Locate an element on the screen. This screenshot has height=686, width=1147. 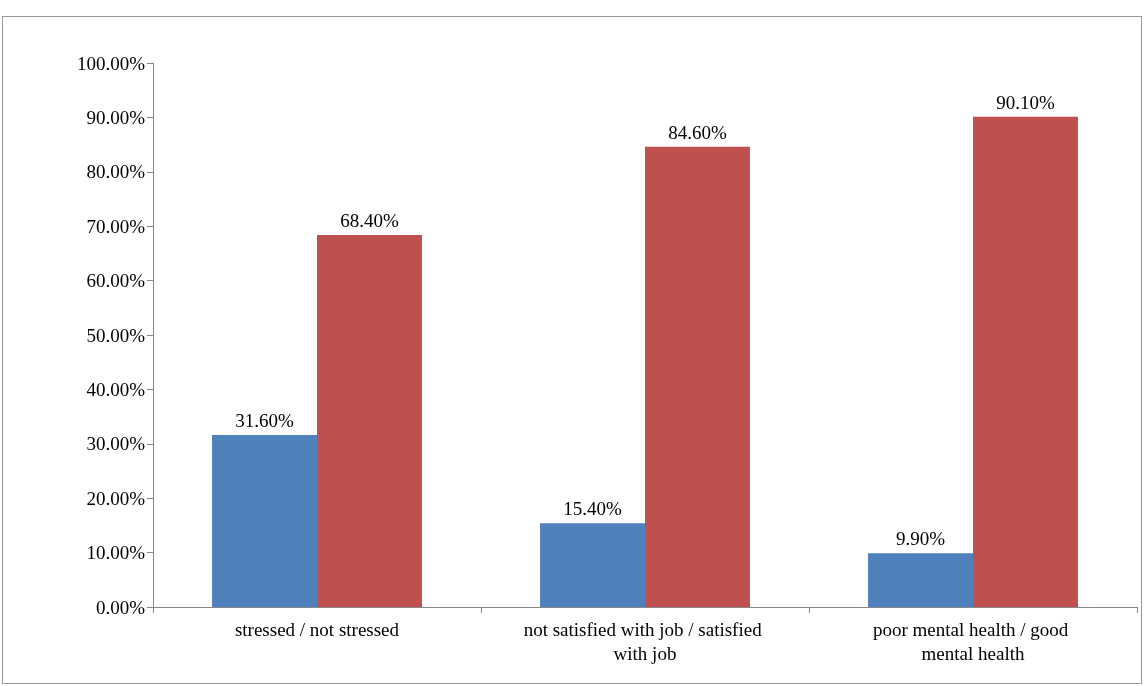
y-tick-label: 80.00% is located at coordinates (116, 172).